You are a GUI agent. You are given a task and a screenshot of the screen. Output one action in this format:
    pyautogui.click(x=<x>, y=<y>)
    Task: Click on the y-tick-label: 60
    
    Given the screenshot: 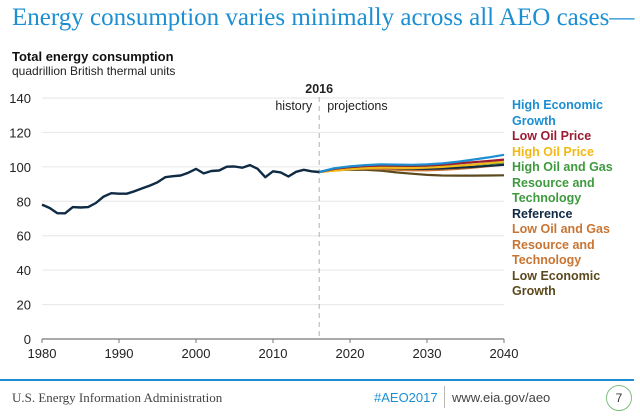 What is the action you would take?
    pyautogui.click(x=24, y=236)
    